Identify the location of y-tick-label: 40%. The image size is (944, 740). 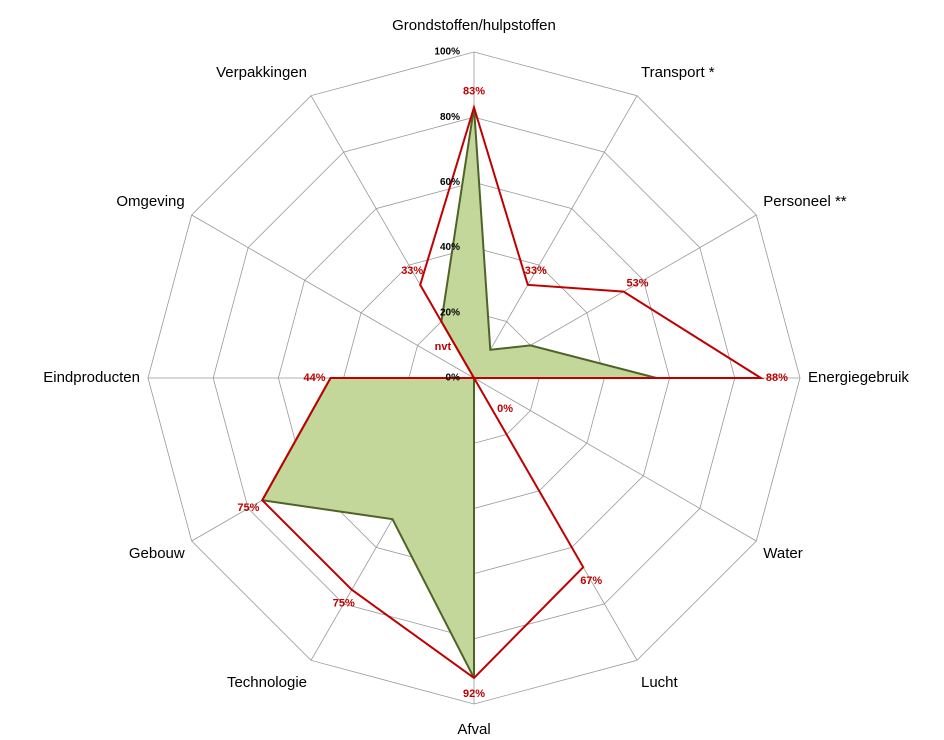
(450, 247).